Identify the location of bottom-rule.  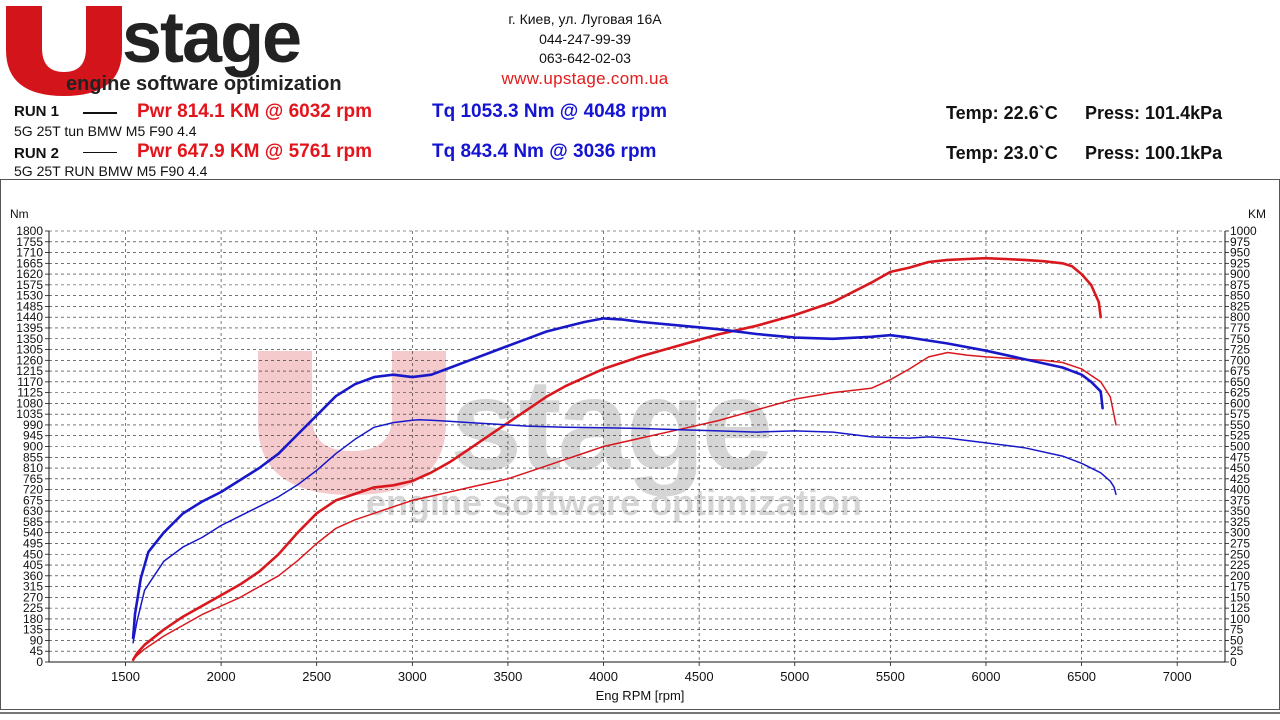
(640, 713).